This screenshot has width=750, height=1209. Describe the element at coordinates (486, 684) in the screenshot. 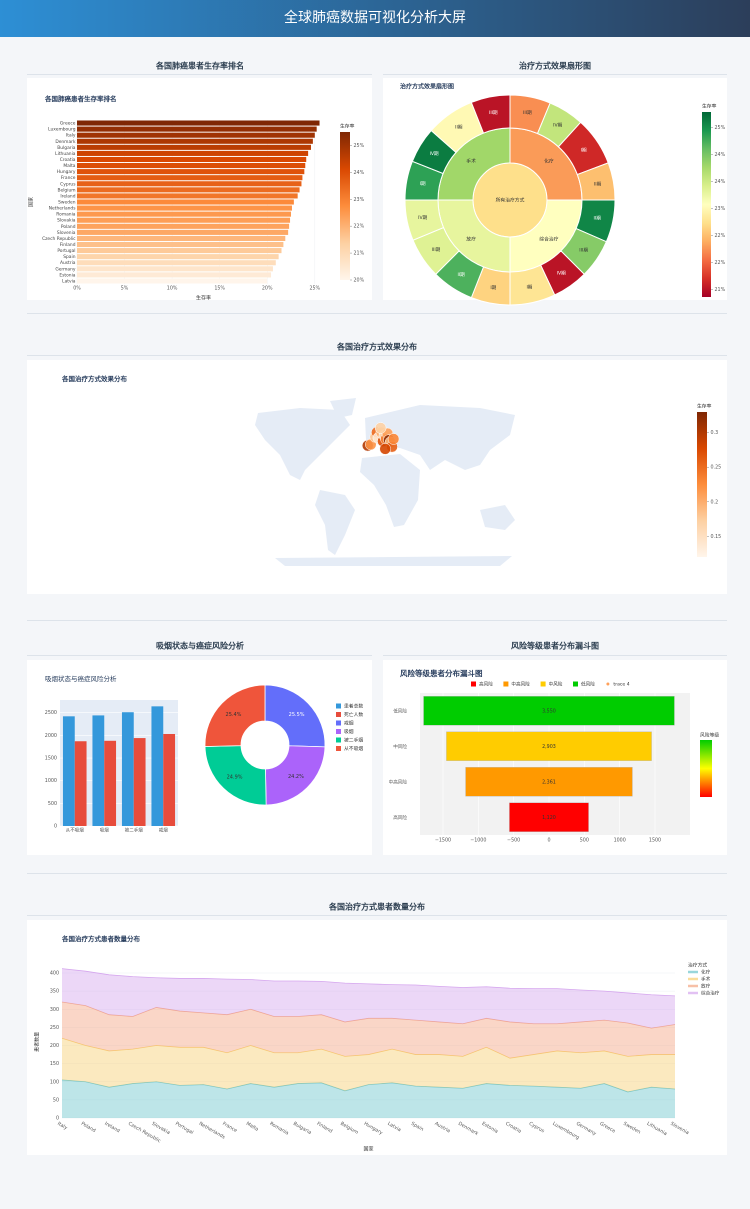

I see `legend-label: 高风险` at that location.